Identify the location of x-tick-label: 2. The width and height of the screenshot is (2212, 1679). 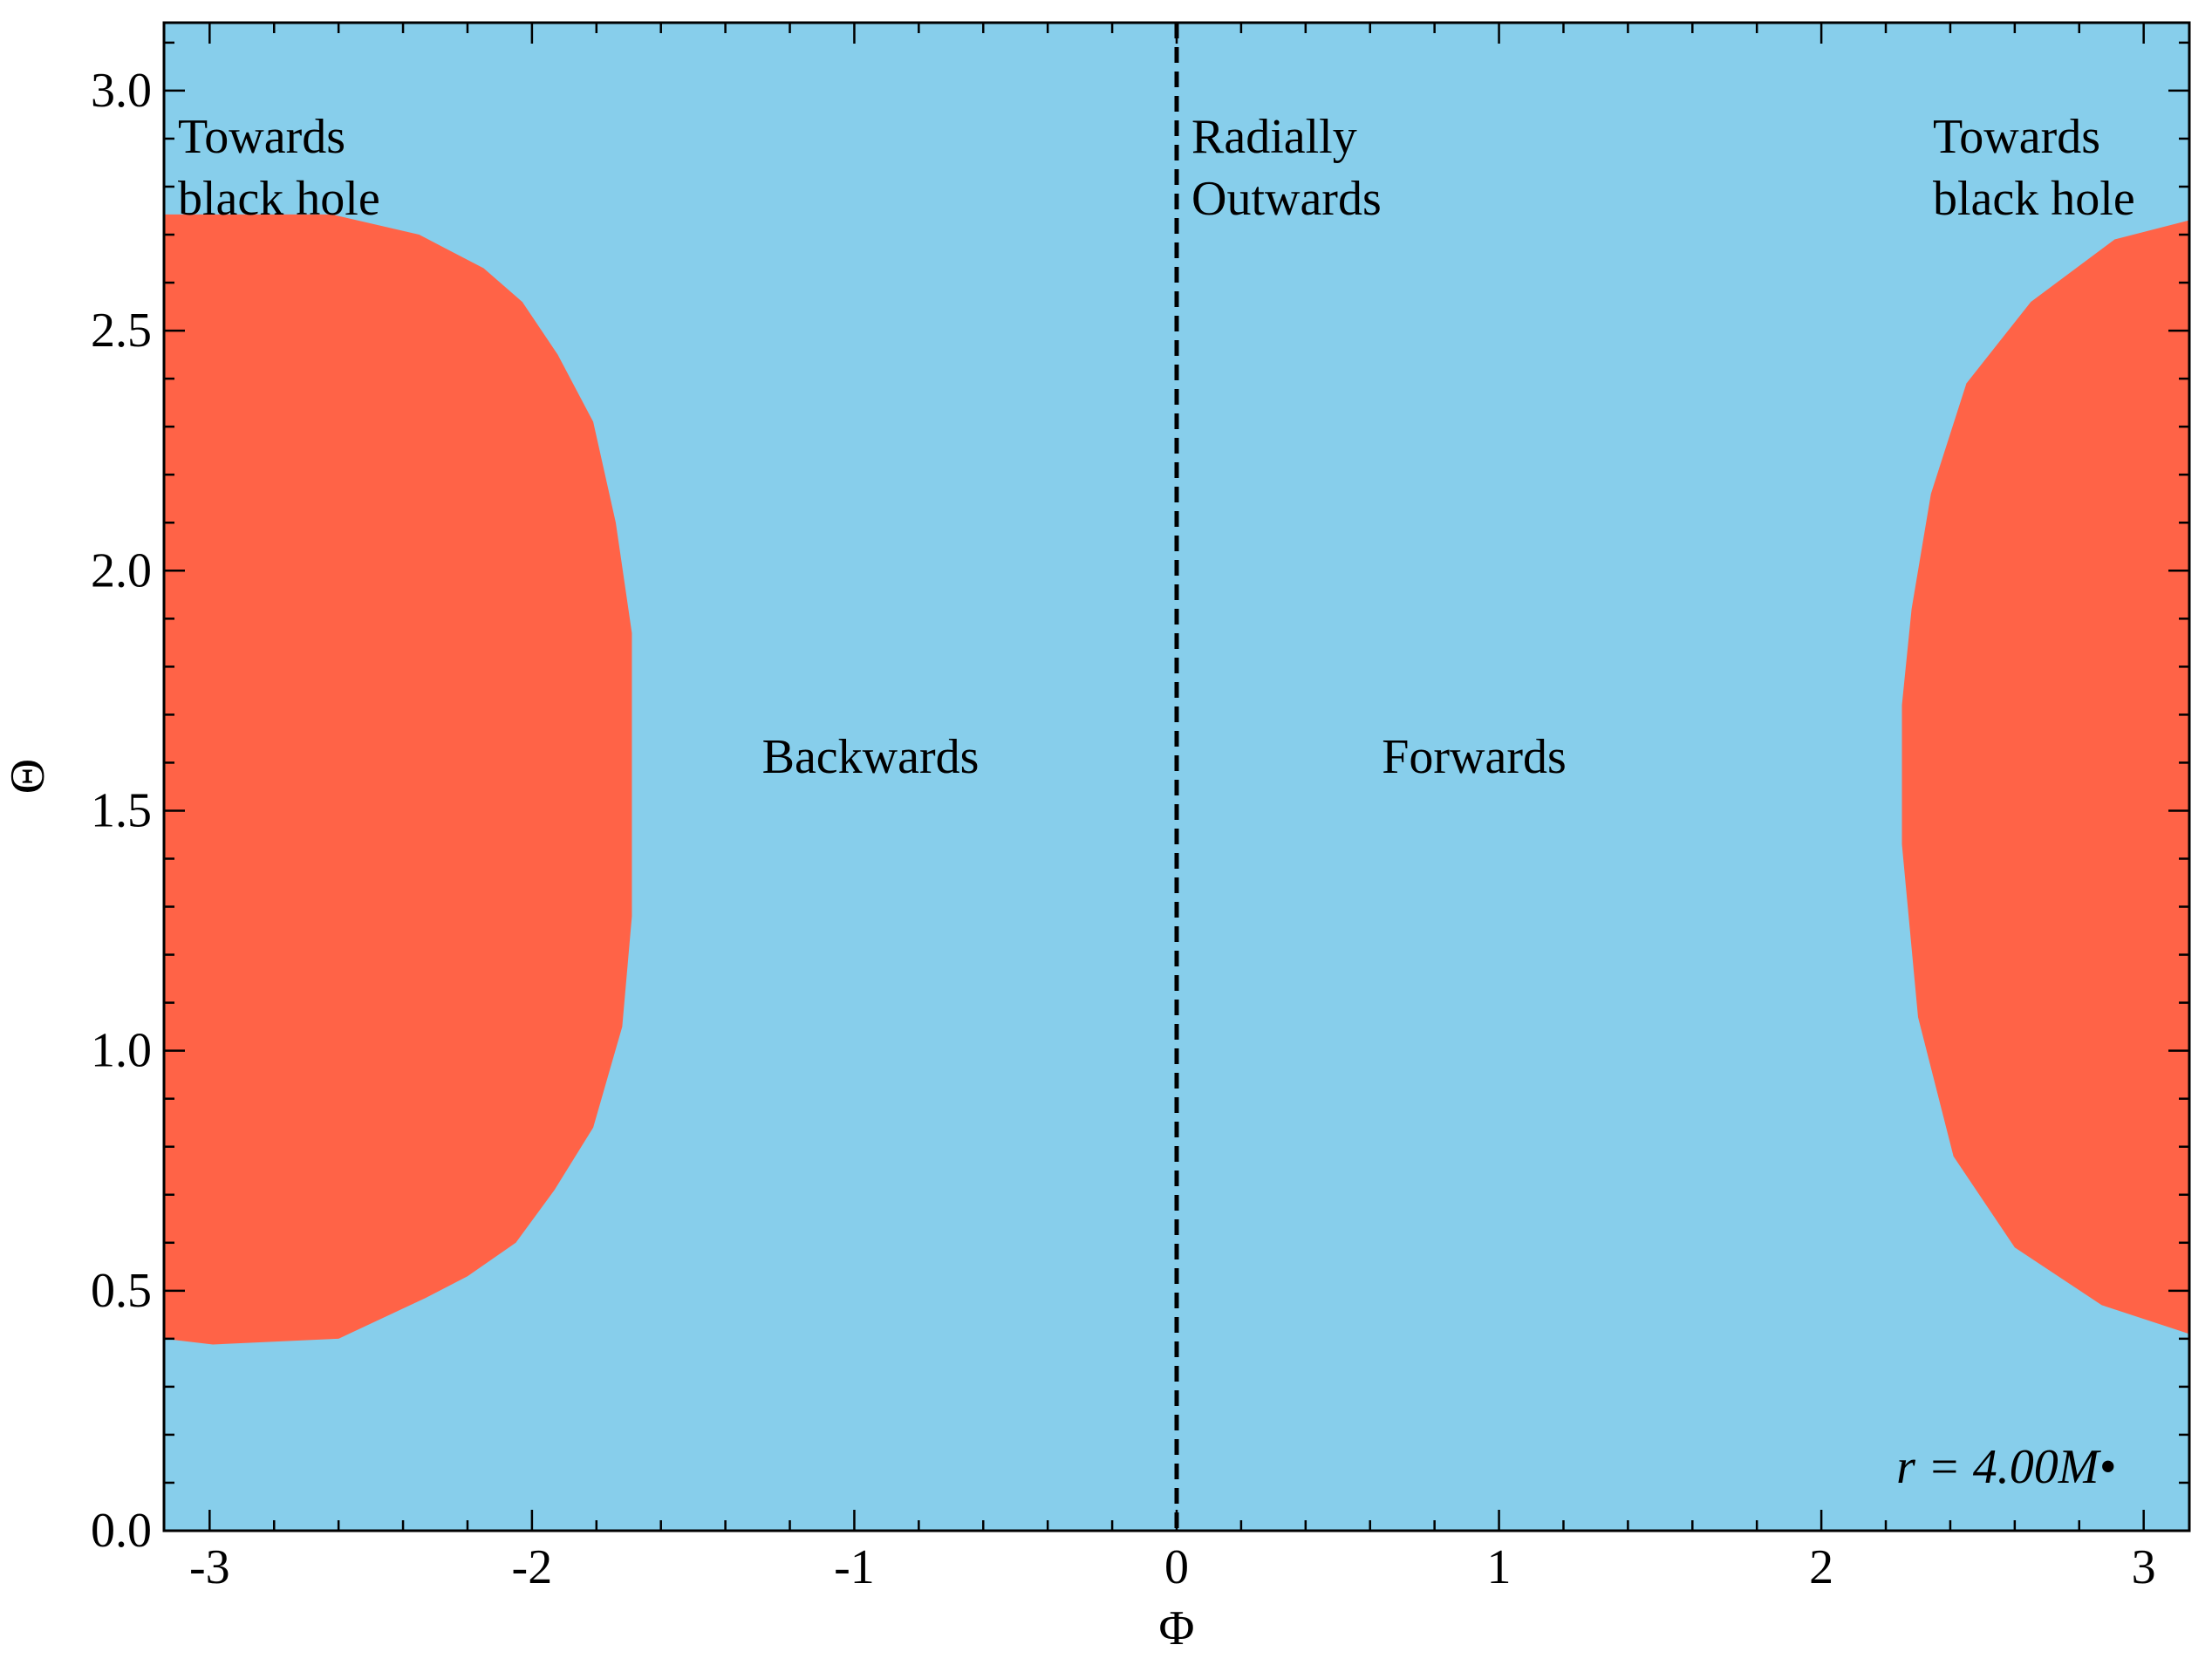
(1821, 1567).